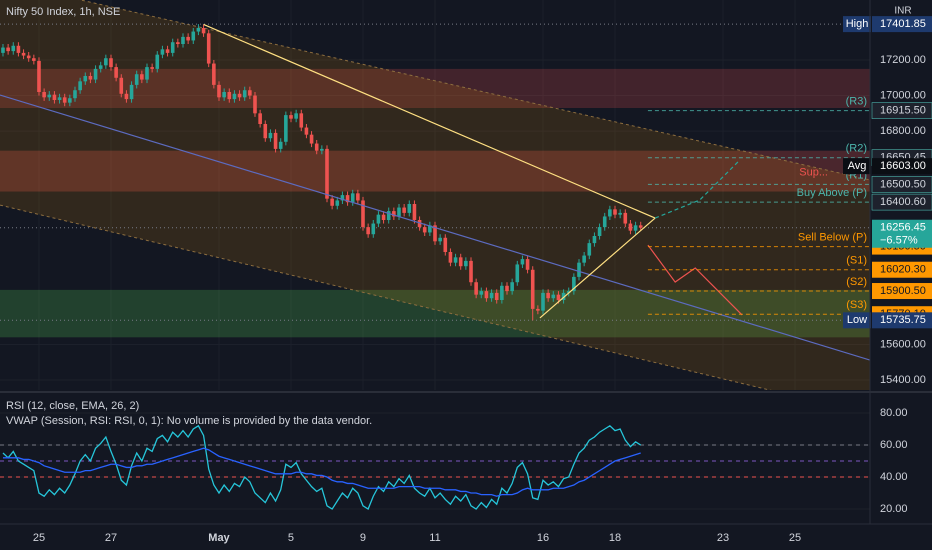 The width and height of the screenshot is (932, 550). Describe the element at coordinates (111, 538) in the screenshot. I see `x-tick-label: 27` at that location.